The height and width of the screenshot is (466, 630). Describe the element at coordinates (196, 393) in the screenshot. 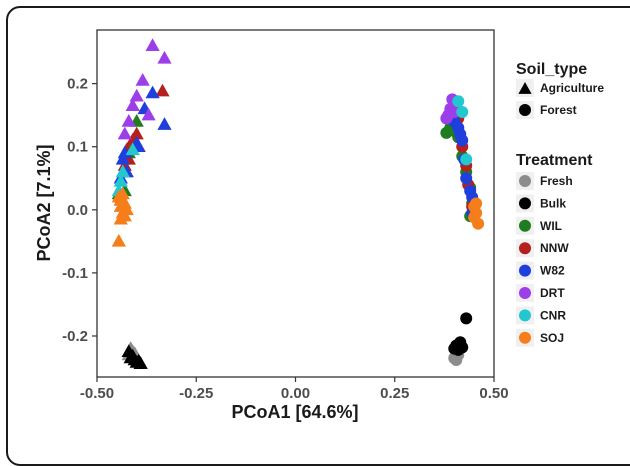

I see `x-tick-label: -0.25` at that location.